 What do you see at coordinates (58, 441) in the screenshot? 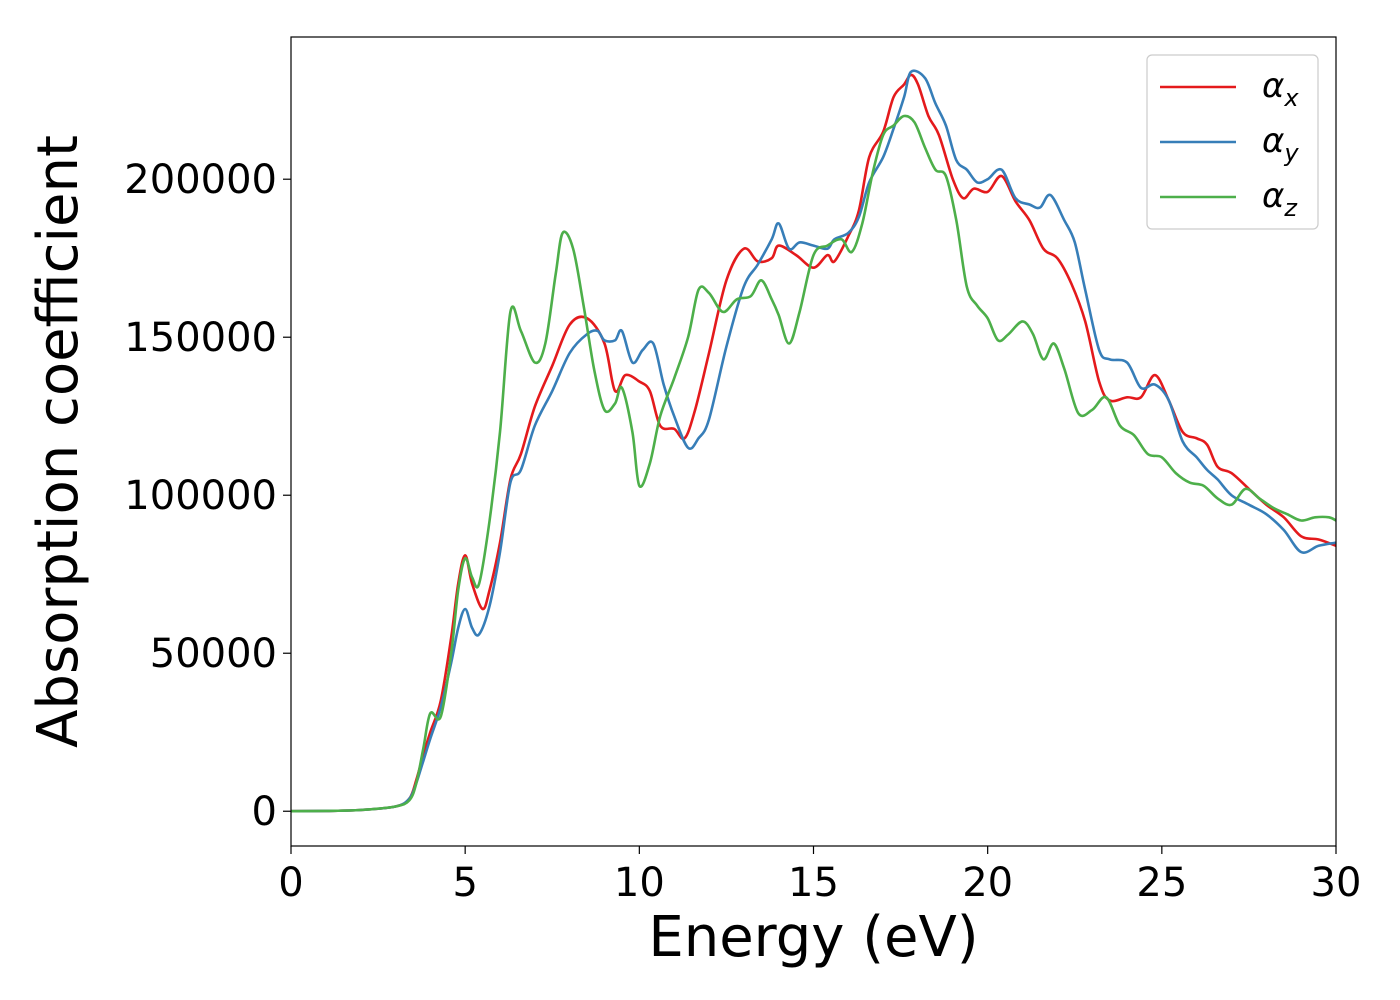
I see `y-axis-label: Absorption coefficient` at bounding box center [58, 441].